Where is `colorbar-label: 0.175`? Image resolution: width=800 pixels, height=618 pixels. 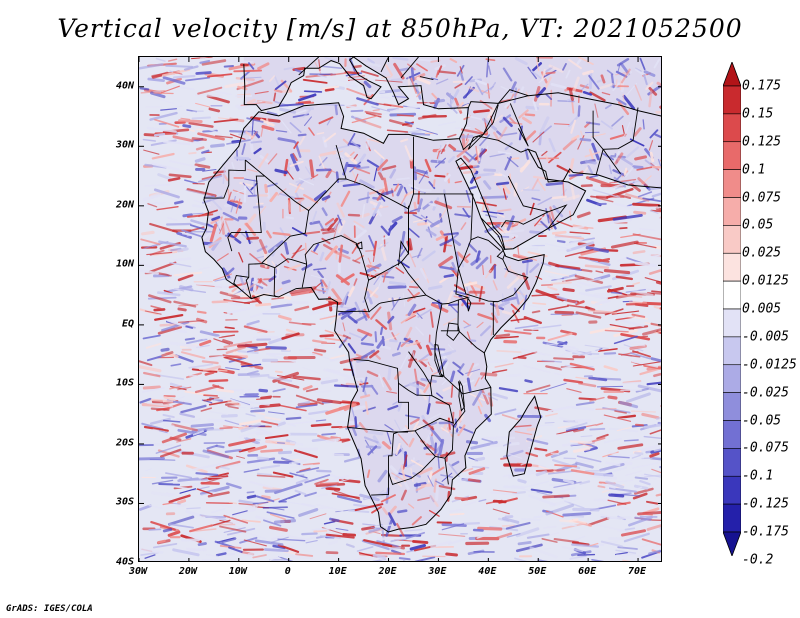
colorbar-label: 0.175 is located at coordinates (762, 86).